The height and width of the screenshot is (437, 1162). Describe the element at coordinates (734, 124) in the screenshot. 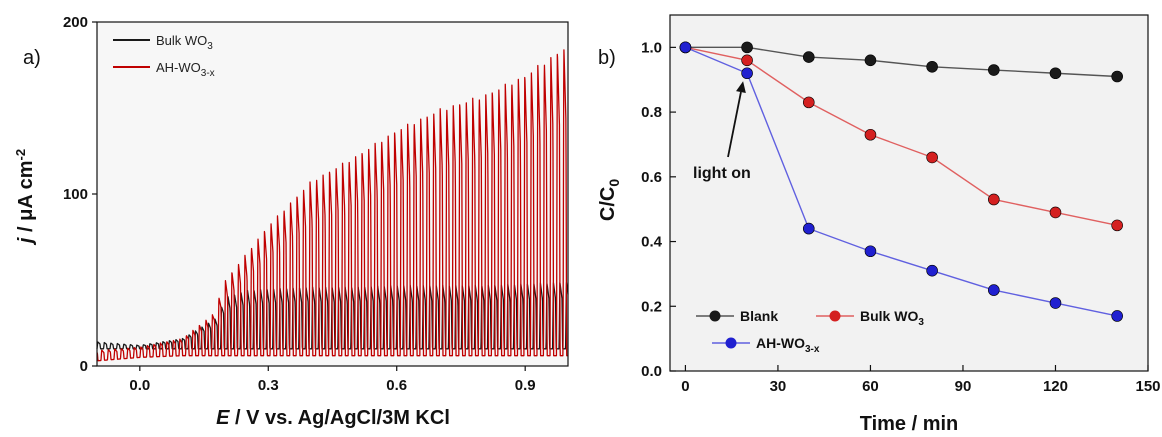

I see `chart-b-annotation-arrow-shaft` at that location.